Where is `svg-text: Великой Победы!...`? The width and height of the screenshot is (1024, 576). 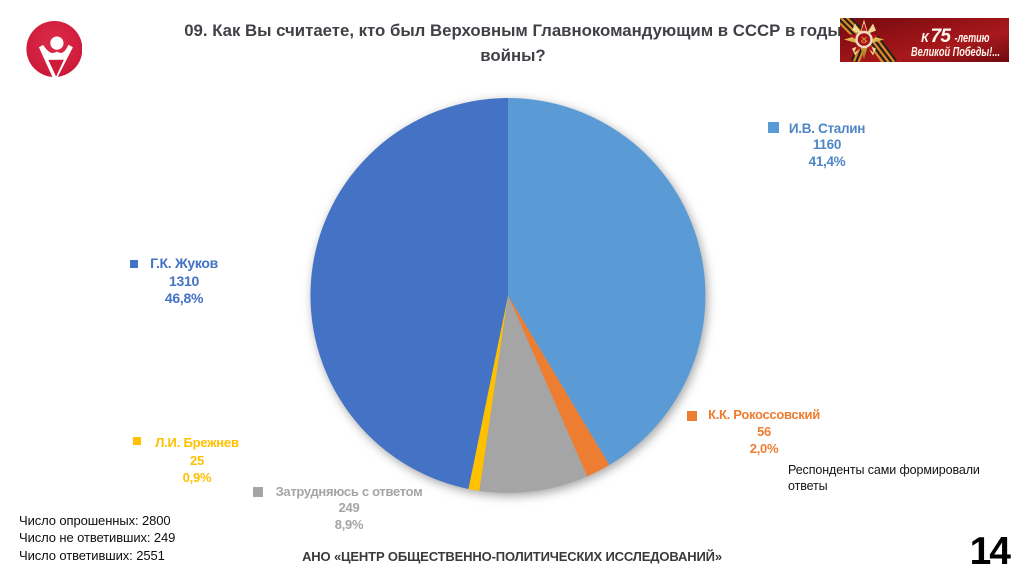
svg-text: Великой Победы!... is located at coordinates (955, 51).